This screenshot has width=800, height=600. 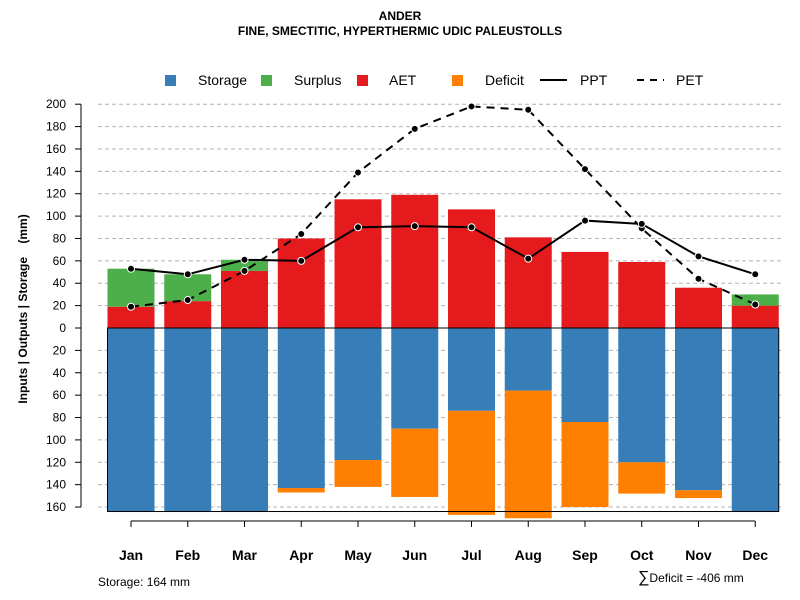 I want to click on x-tick-label: Sep, so click(x=585, y=555).